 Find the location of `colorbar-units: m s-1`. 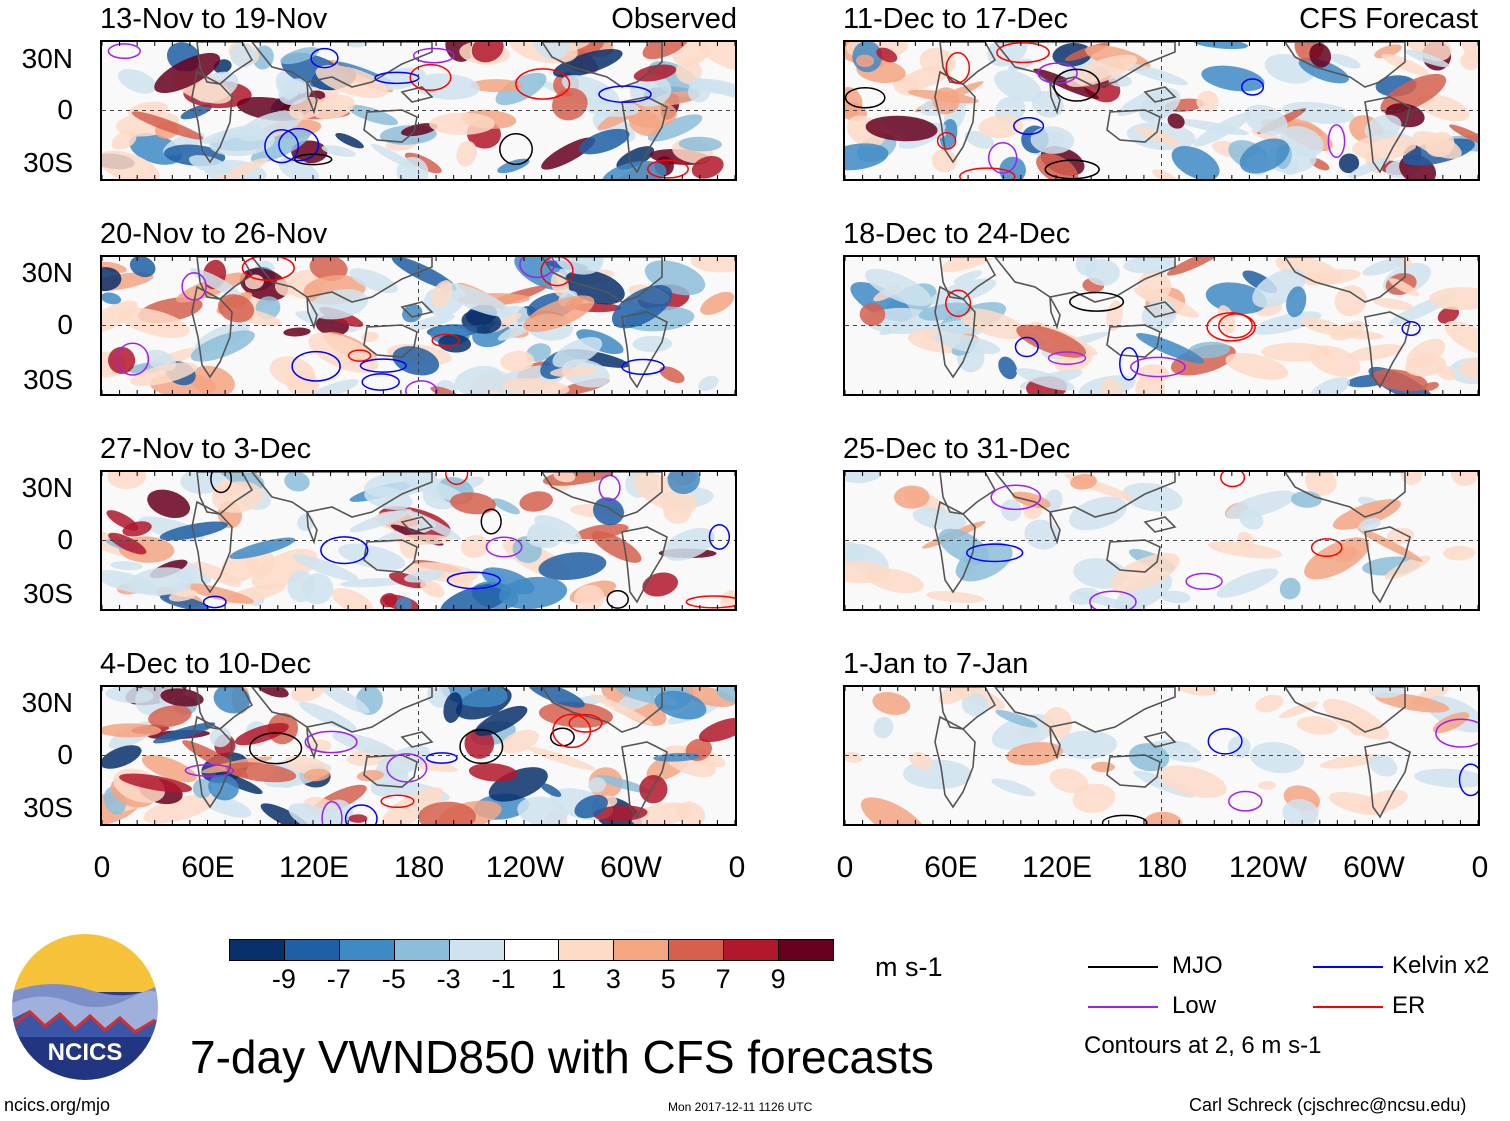

colorbar-units: m s-1 is located at coordinates (909, 967).